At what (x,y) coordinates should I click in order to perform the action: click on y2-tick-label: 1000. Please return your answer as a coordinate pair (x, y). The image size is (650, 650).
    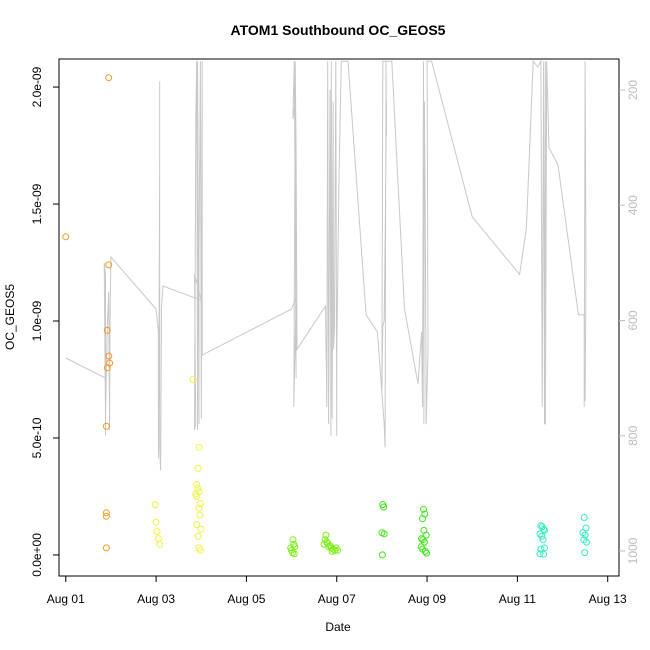
    Looking at the image, I should click on (633, 550).